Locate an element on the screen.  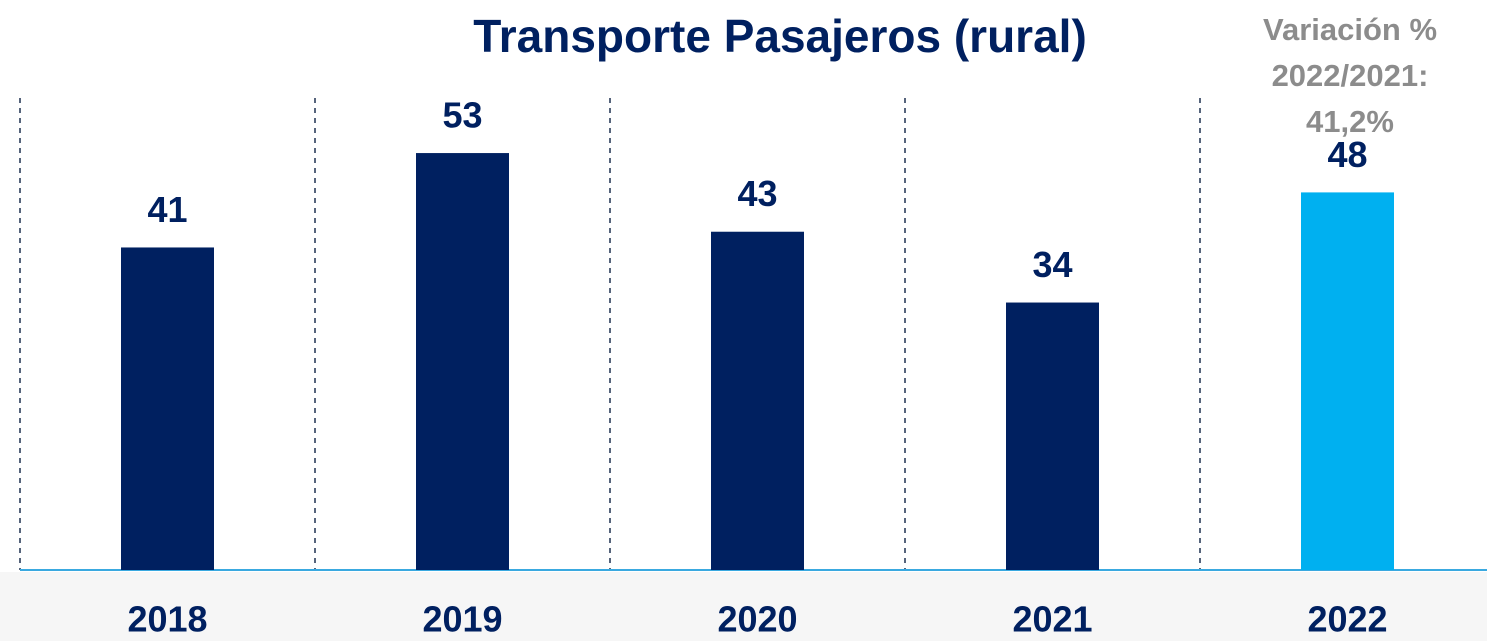
value-label: 53 is located at coordinates (462, 115).